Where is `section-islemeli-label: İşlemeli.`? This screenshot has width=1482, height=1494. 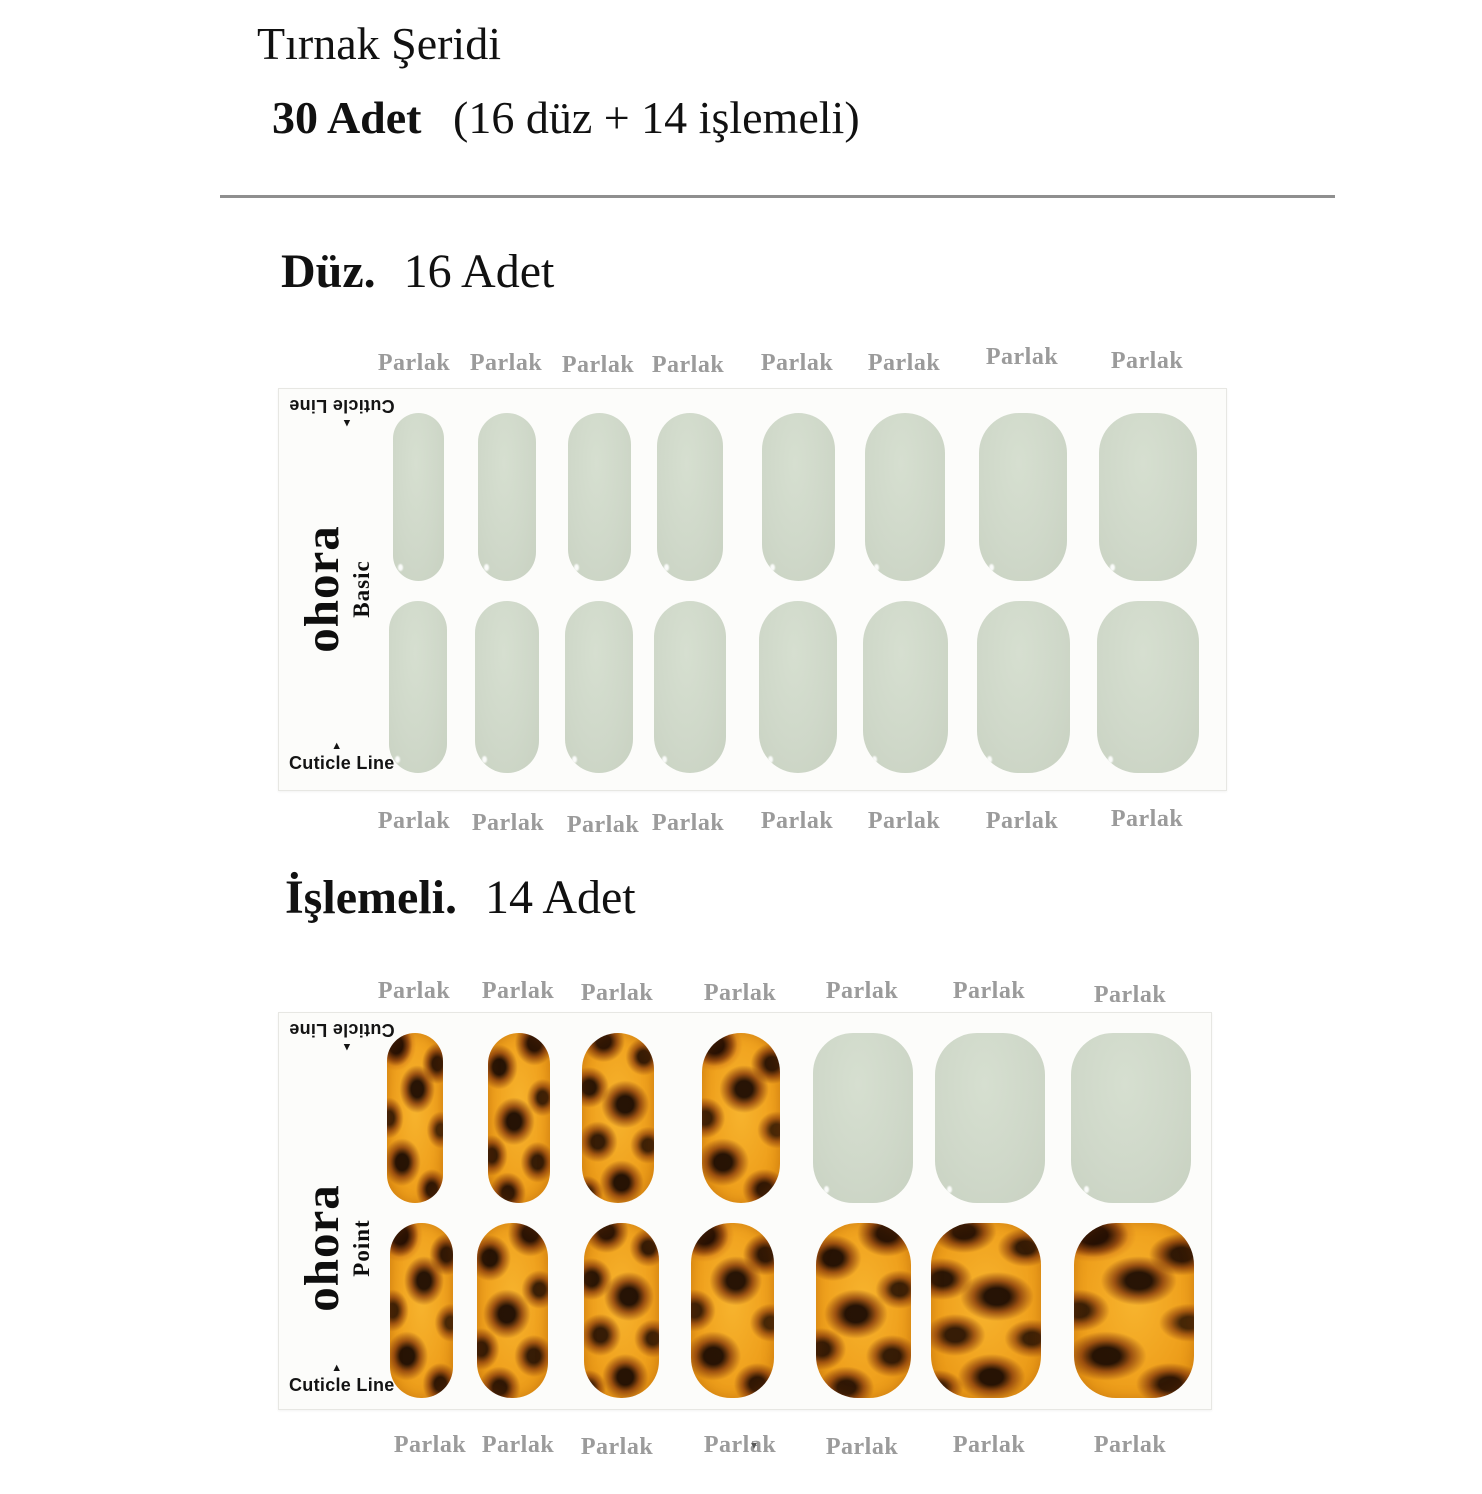
section-islemeli-label: İşlemeli. is located at coordinates (371, 897).